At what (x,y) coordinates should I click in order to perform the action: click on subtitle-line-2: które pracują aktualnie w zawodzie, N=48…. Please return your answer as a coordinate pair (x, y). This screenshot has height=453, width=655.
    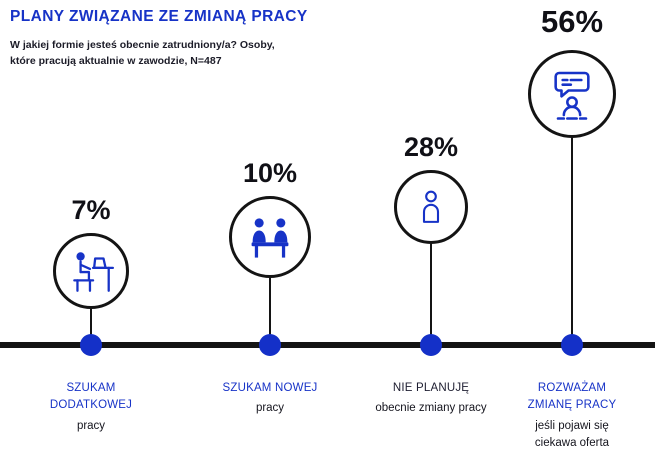
    Looking at the image, I should click on (116, 61).